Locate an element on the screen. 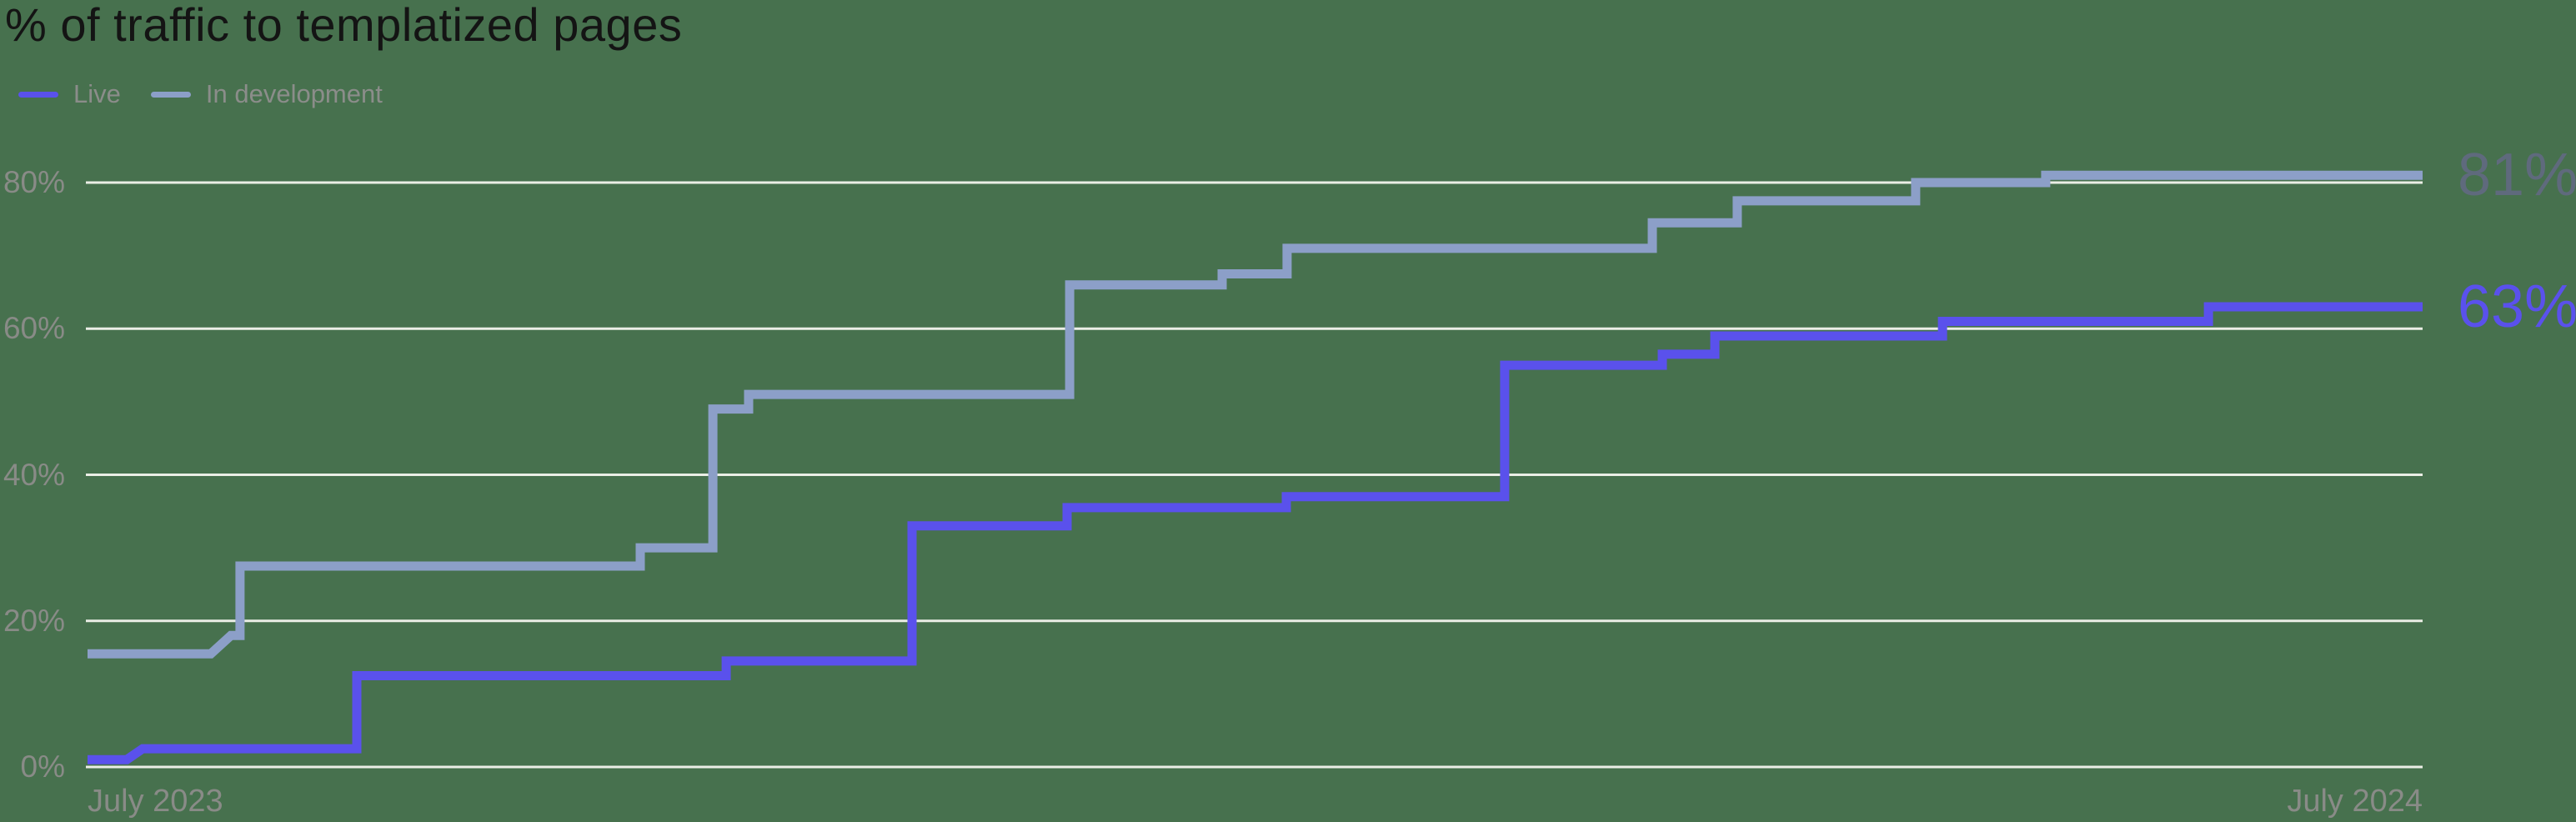 This screenshot has height=822, width=2576. chart-title: % of traffic to templatized pages is located at coordinates (344, 25).